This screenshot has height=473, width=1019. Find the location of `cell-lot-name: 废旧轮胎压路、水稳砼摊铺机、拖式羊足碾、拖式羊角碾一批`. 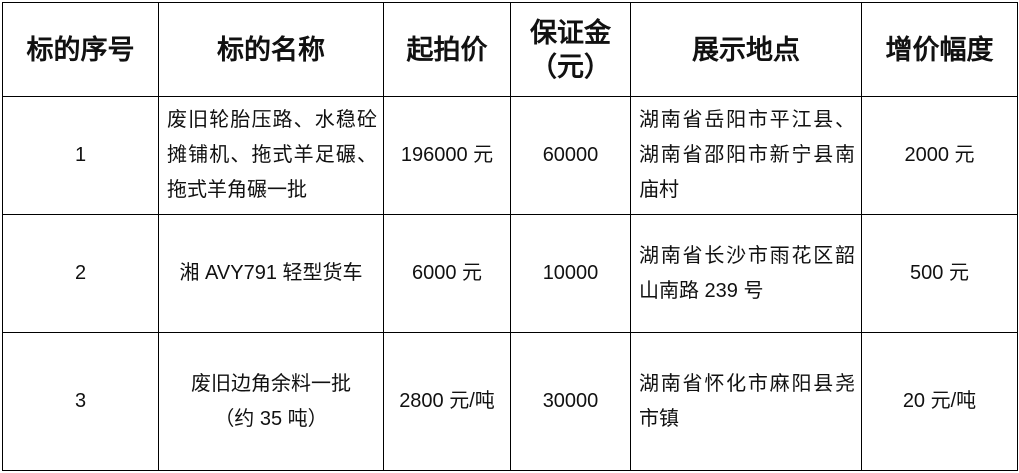

cell-lot-name: 废旧轮胎压路、水稳砼摊铺机、拖式羊足碾、拖式羊角碾一批 is located at coordinates (271, 155).